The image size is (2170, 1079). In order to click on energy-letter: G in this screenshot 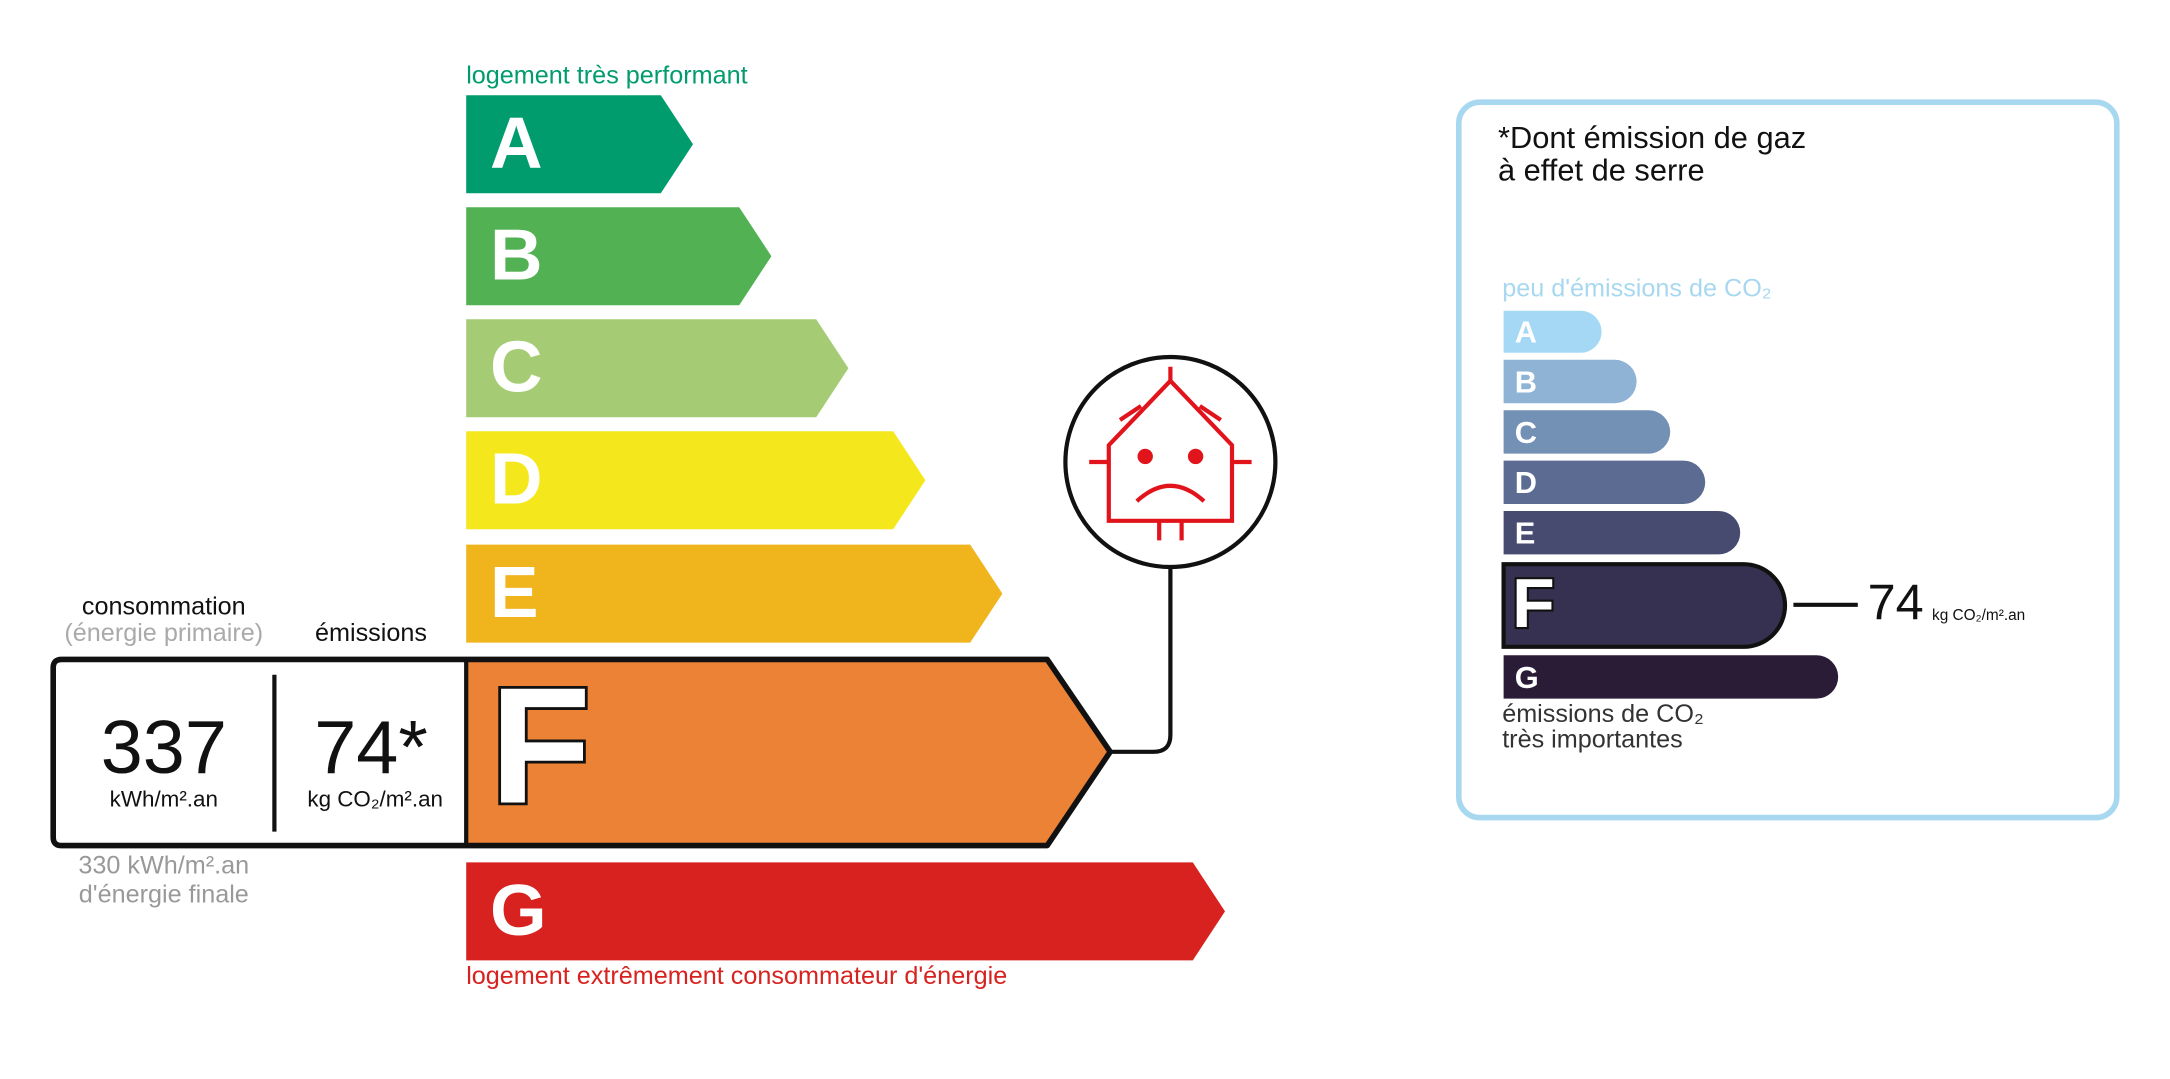, I will do `click(518, 910)`.